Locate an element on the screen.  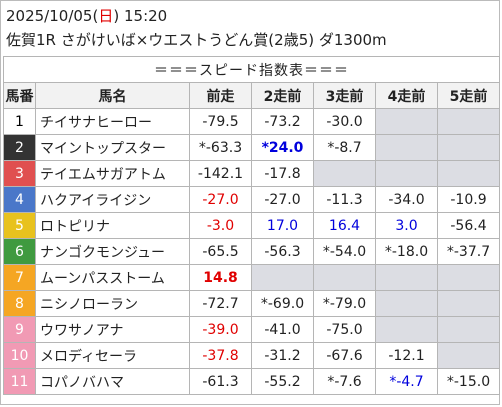
header-row: 馬番 馬名 前走 2走前 3走前 4走前 5走前 is located at coordinates (251, 95).